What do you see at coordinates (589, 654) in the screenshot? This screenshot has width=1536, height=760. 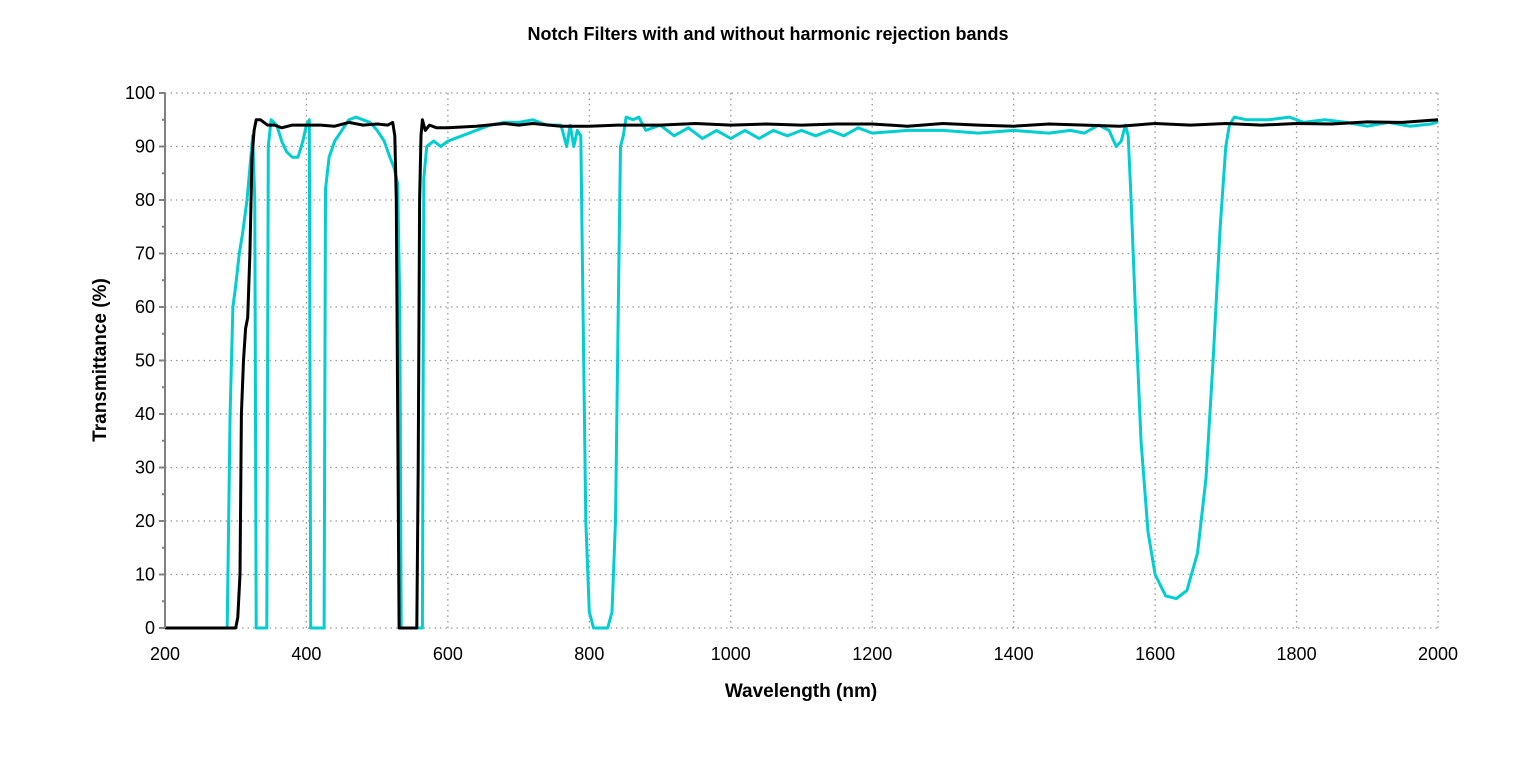 I see `x-tick-label: 800` at bounding box center [589, 654].